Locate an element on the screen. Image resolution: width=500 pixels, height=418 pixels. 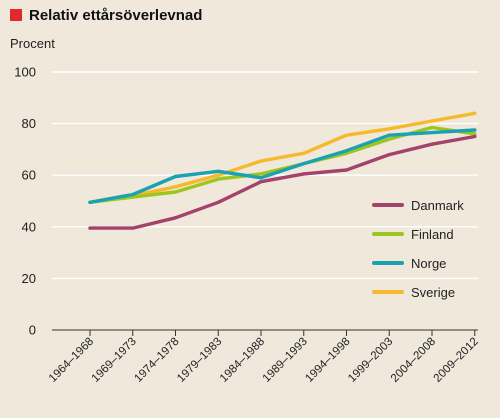
x-tick-label: 1969–1973 is located at coordinates (114, 360).